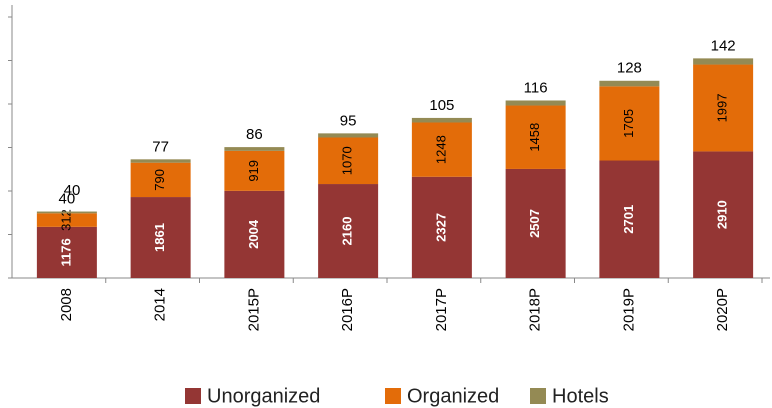 This screenshot has height=408, width=772. I want to click on value-label: 77, so click(160, 146).